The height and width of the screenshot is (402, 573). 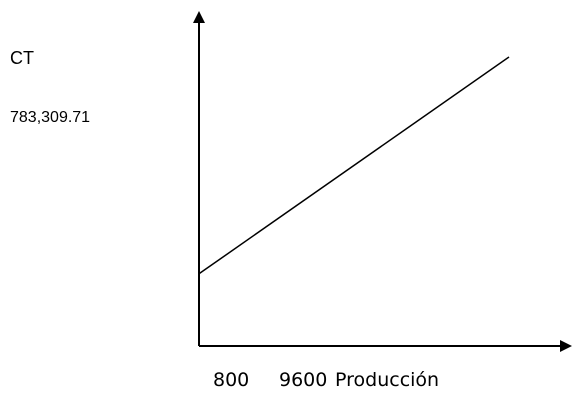 What do you see at coordinates (387, 380) in the screenshot?
I see `x-axis-label: Producción` at bounding box center [387, 380].